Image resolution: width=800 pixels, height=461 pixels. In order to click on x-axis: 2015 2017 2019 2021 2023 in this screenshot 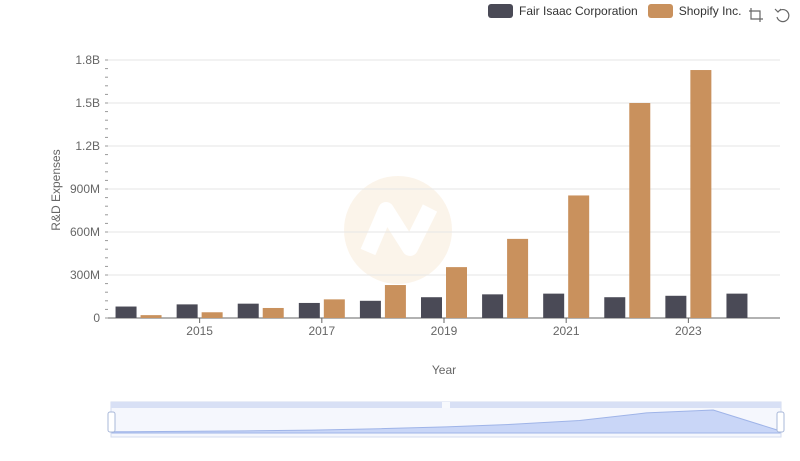, I will do `click(444, 327)`.